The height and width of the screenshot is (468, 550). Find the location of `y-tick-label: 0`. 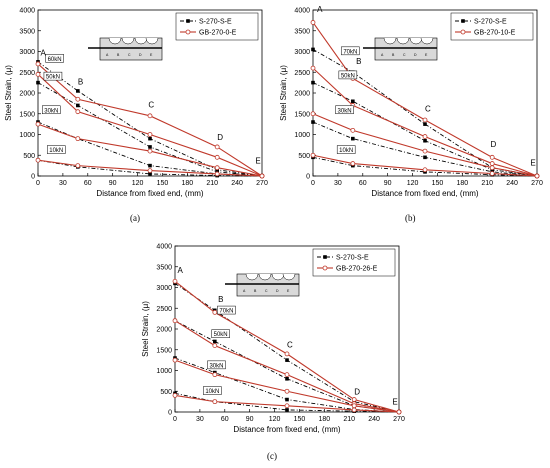

y-tick-label: 0 is located at coordinates (308, 177).